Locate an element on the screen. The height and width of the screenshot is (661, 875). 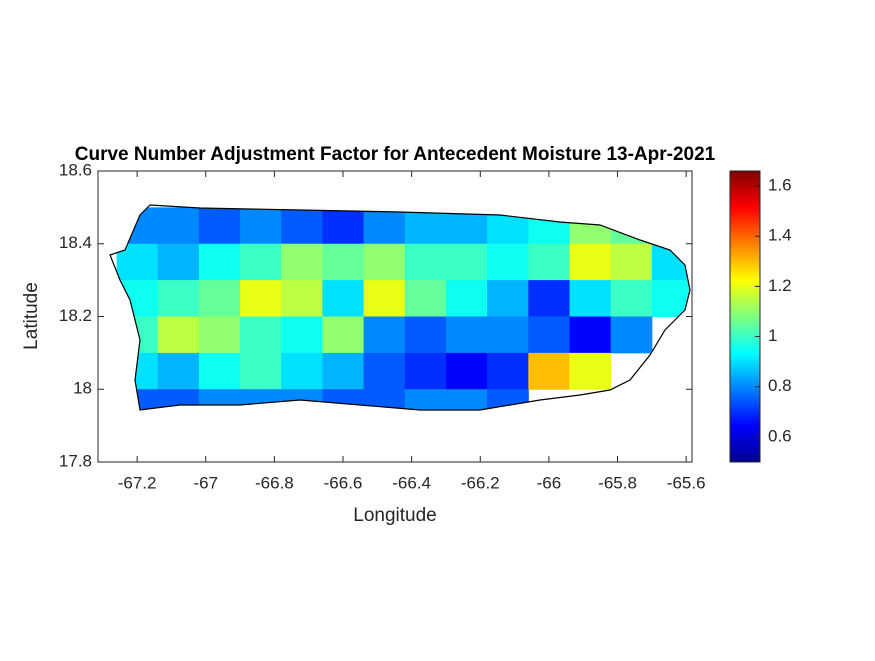
x-tick-label: -66.8 is located at coordinates (274, 482).